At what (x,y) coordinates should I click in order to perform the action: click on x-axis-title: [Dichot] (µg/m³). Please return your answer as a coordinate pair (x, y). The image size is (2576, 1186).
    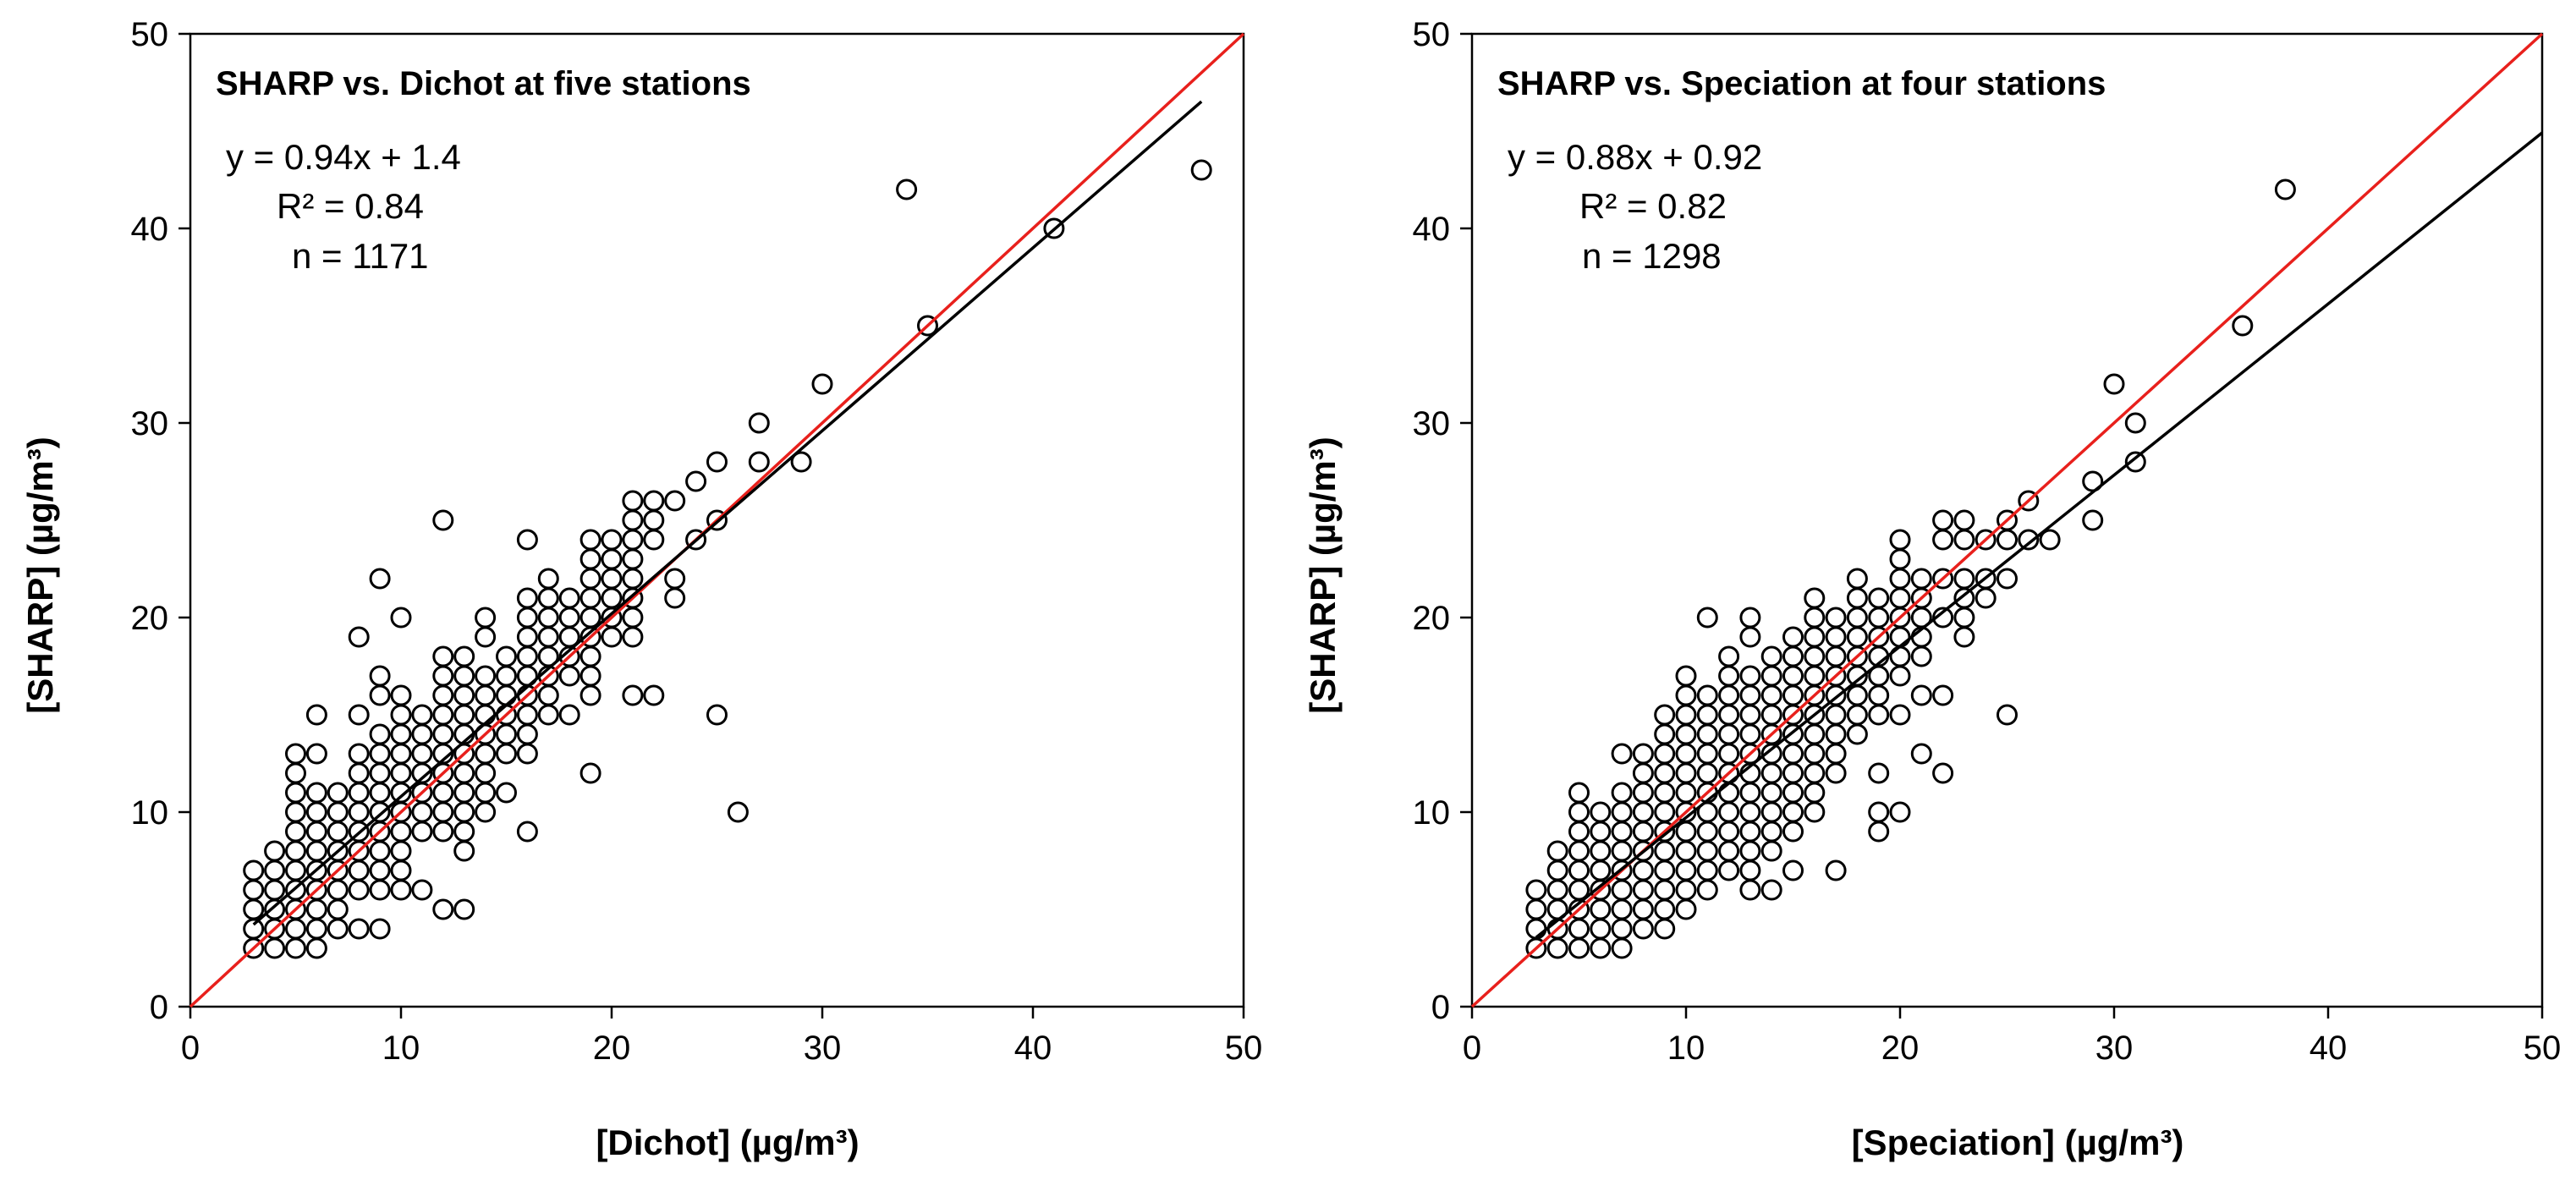
    Looking at the image, I should click on (727, 1142).